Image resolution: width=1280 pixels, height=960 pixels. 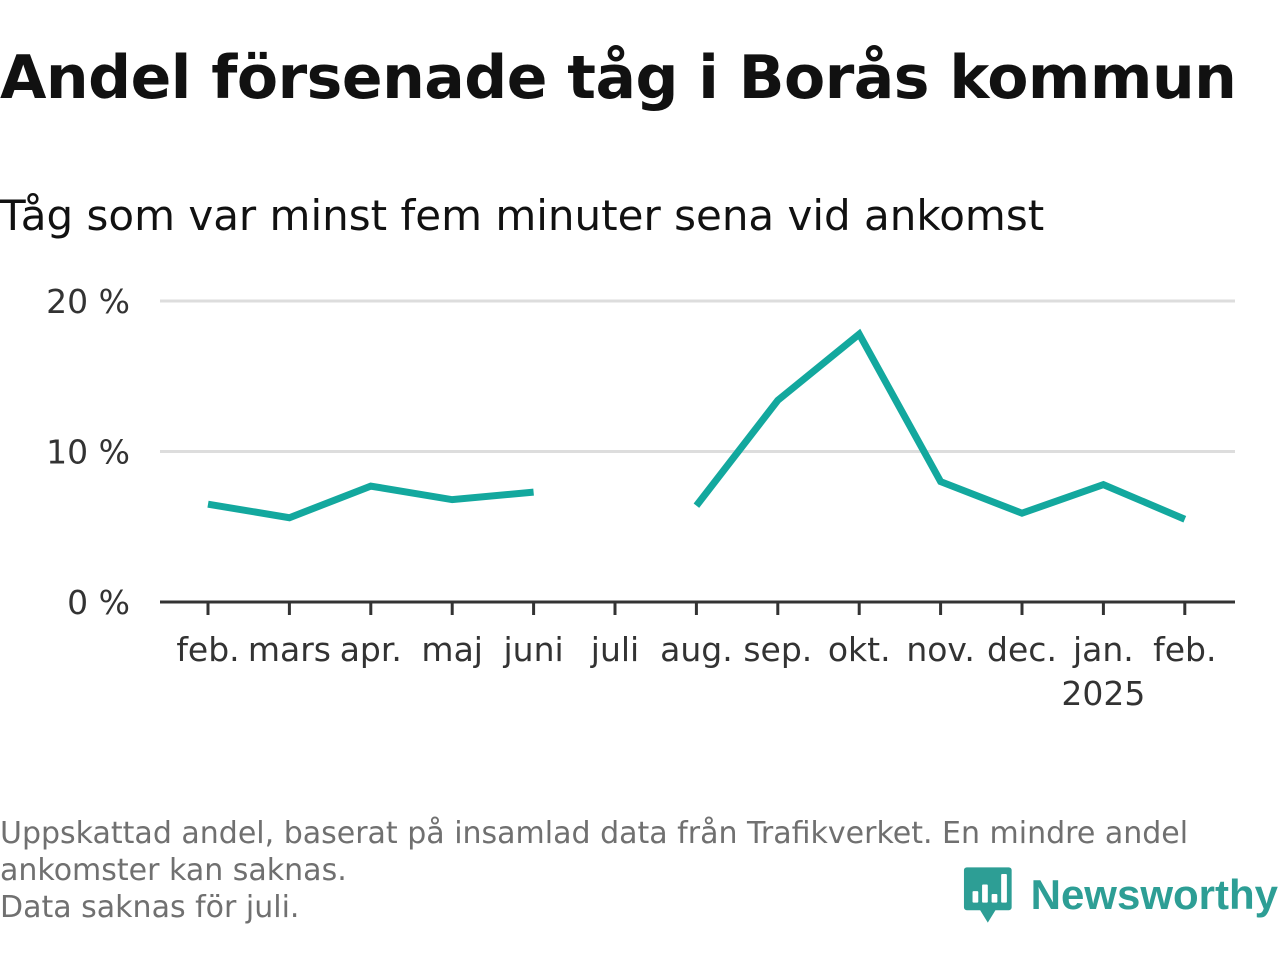 What do you see at coordinates (173, 870) in the screenshot?
I see `footnote-line-2: ankomster kan saknas.` at bounding box center [173, 870].